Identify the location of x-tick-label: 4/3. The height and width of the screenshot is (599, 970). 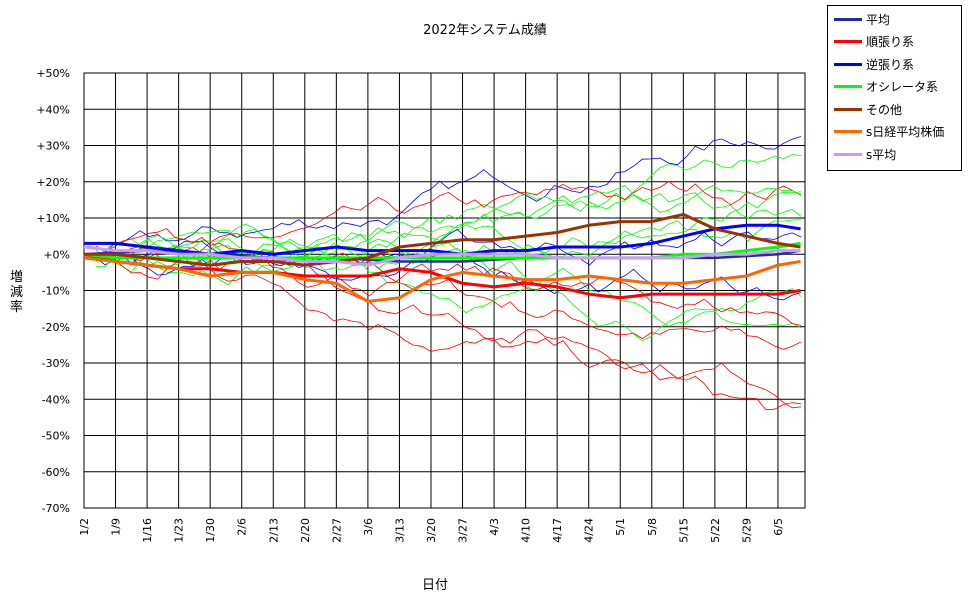
(494, 527).